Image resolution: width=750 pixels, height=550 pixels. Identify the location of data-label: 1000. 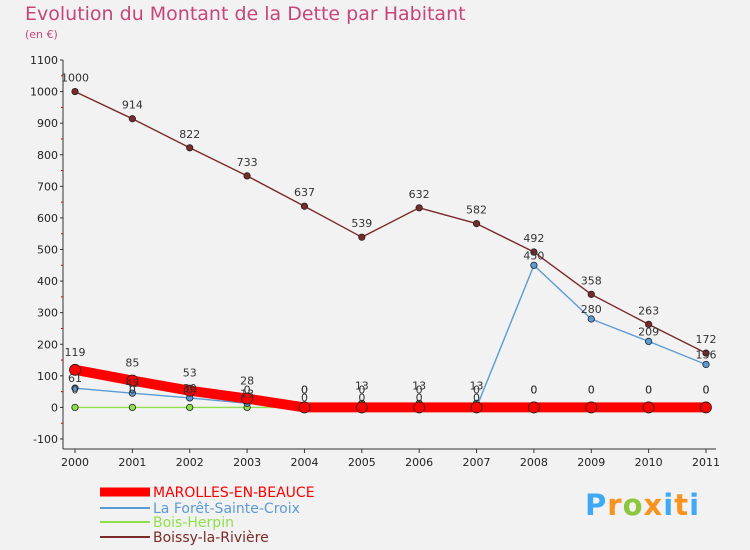
(75, 78).